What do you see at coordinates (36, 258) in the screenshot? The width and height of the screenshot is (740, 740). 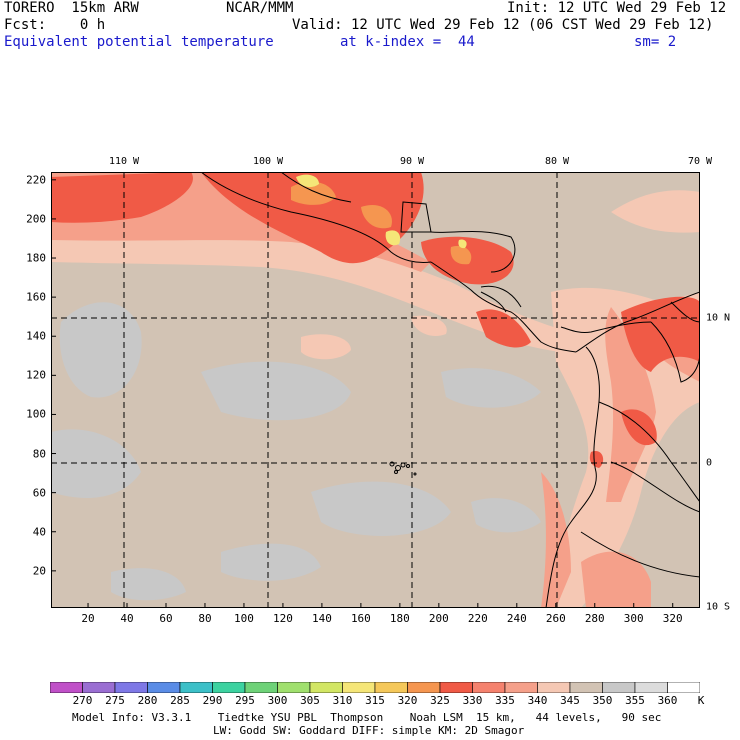 I see `y-tick-label: 180` at bounding box center [36, 258].